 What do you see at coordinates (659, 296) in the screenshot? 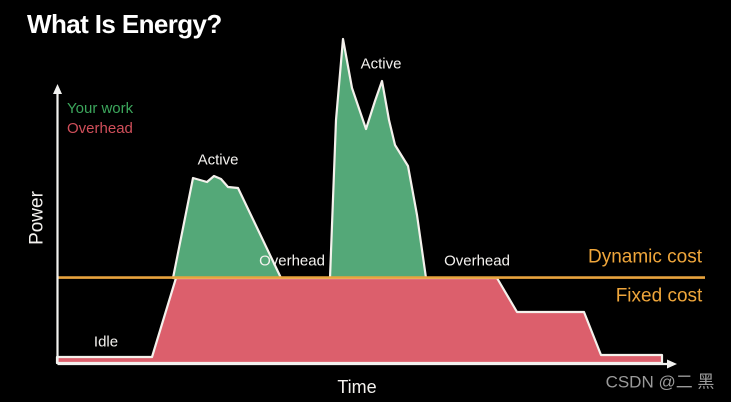
I see `fixed-cost-label: Fixed cost` at bounding box center [659, 296].